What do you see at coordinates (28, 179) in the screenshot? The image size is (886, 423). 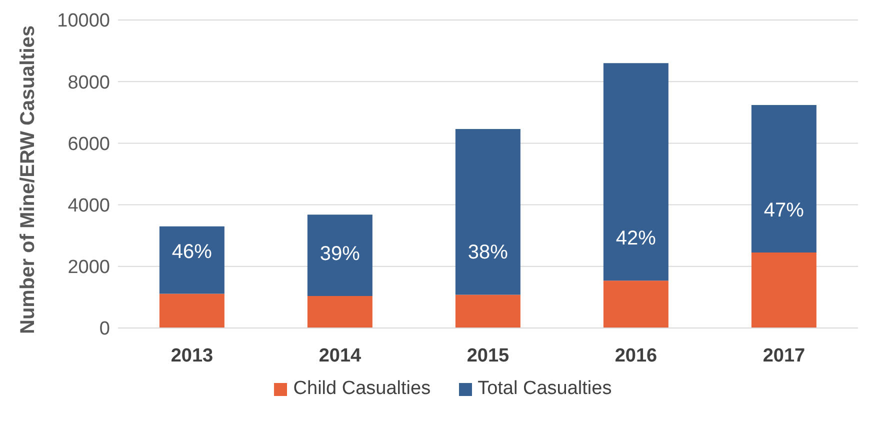 I see `y-axis-title: Number of Mine/ERW Casualties` at bounding box center [28, 179].